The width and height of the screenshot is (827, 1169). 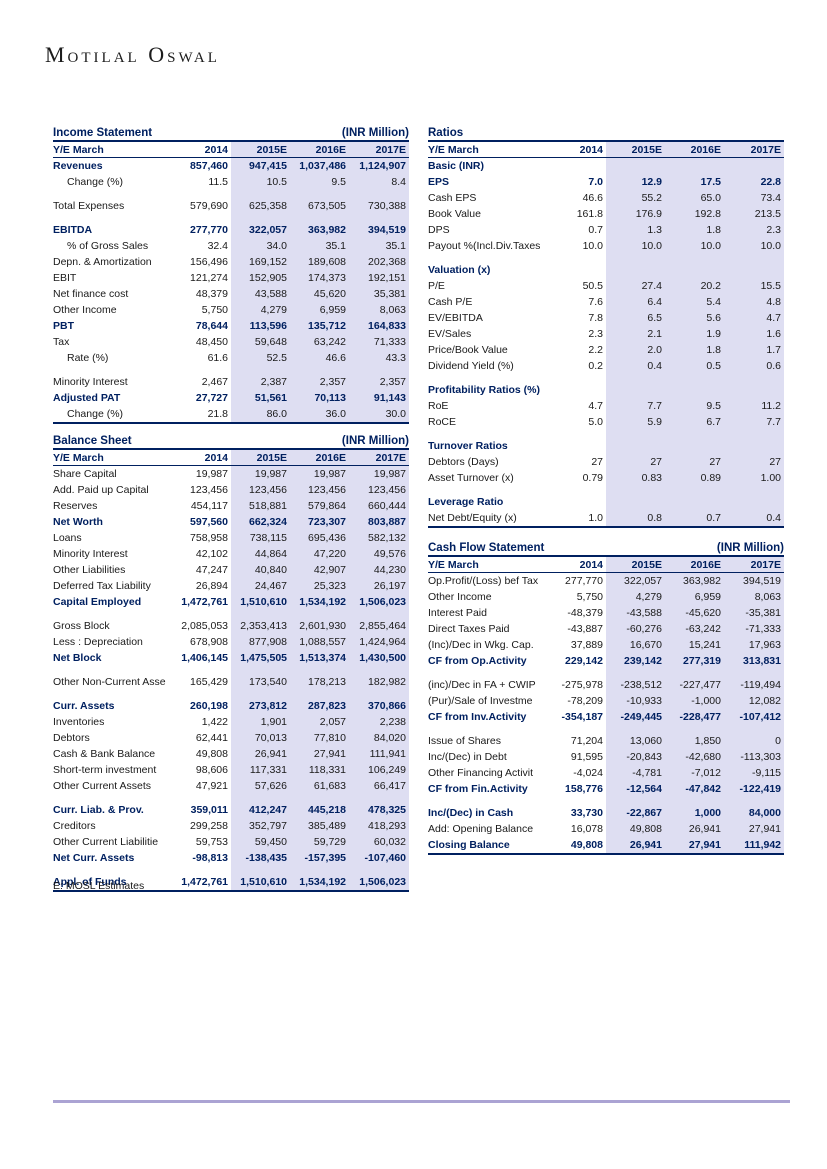 I want to click on row-label: Share Capital, so click(x=85, y=474).